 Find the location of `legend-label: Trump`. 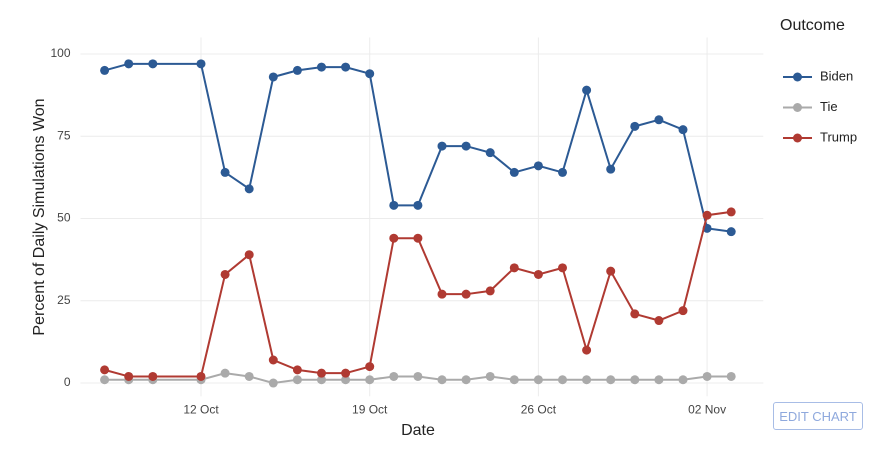

legend-label: Trump is located at coordinates (838, 136).